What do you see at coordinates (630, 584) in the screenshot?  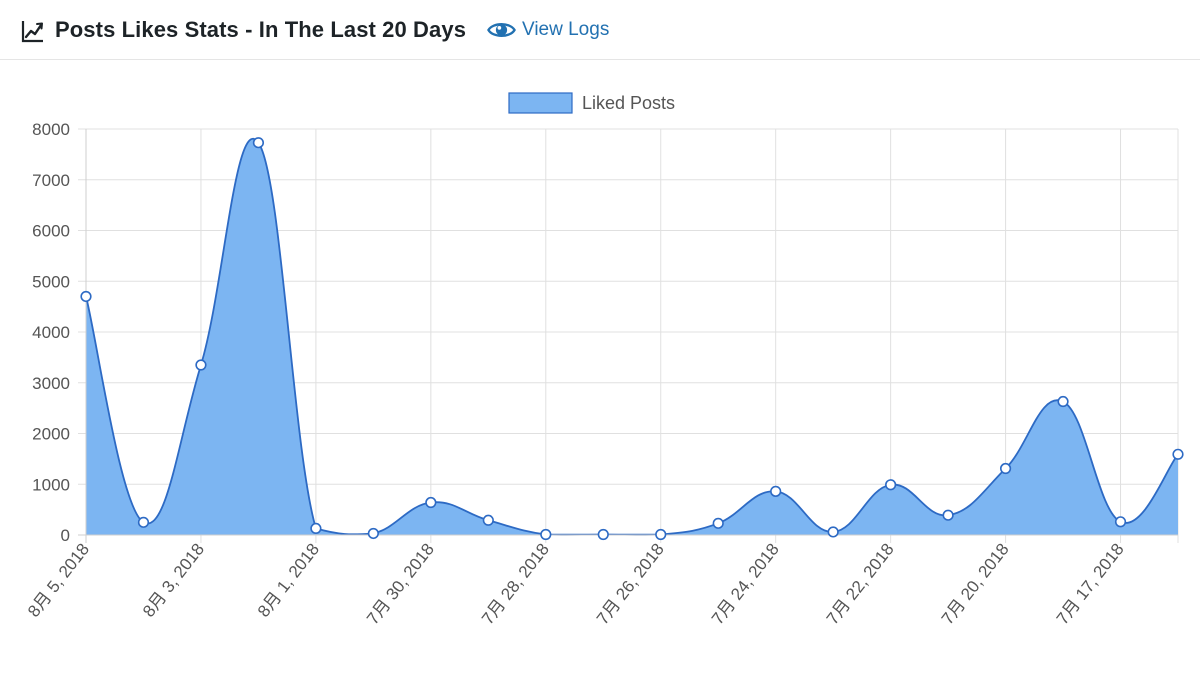 I see `x-tick-label: 7月 26, 2018` at bounding box center [630, 584].